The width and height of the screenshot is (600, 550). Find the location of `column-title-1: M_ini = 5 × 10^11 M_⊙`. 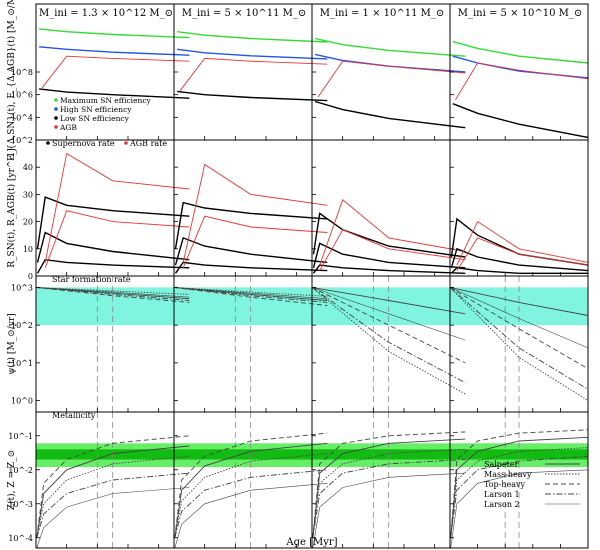

column-title-1: M_ini = 5 × 10^11 M_⊙ is located at coordinates (244, 13).